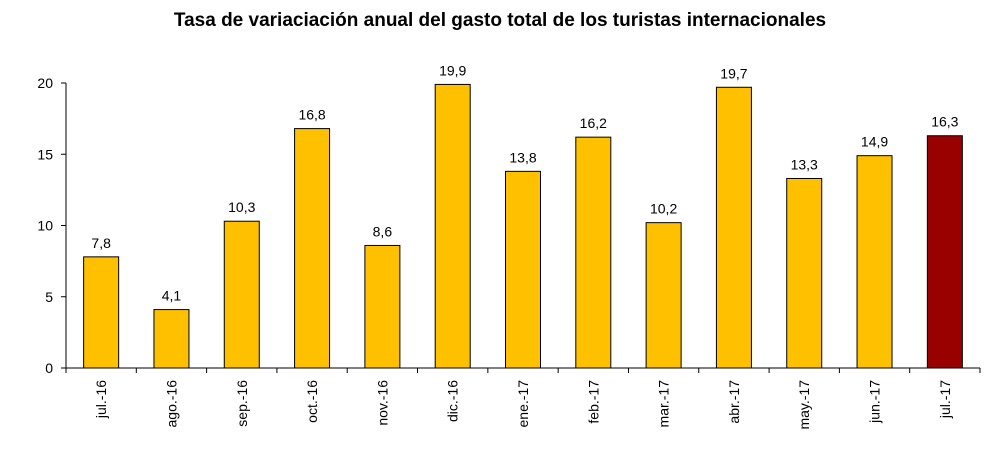 Image resolution: width=1000 pixels, height=461 pixels. Describe the element at coordinates (804, 164) in the screenshot. I see `data-label: 13,3` at that location.